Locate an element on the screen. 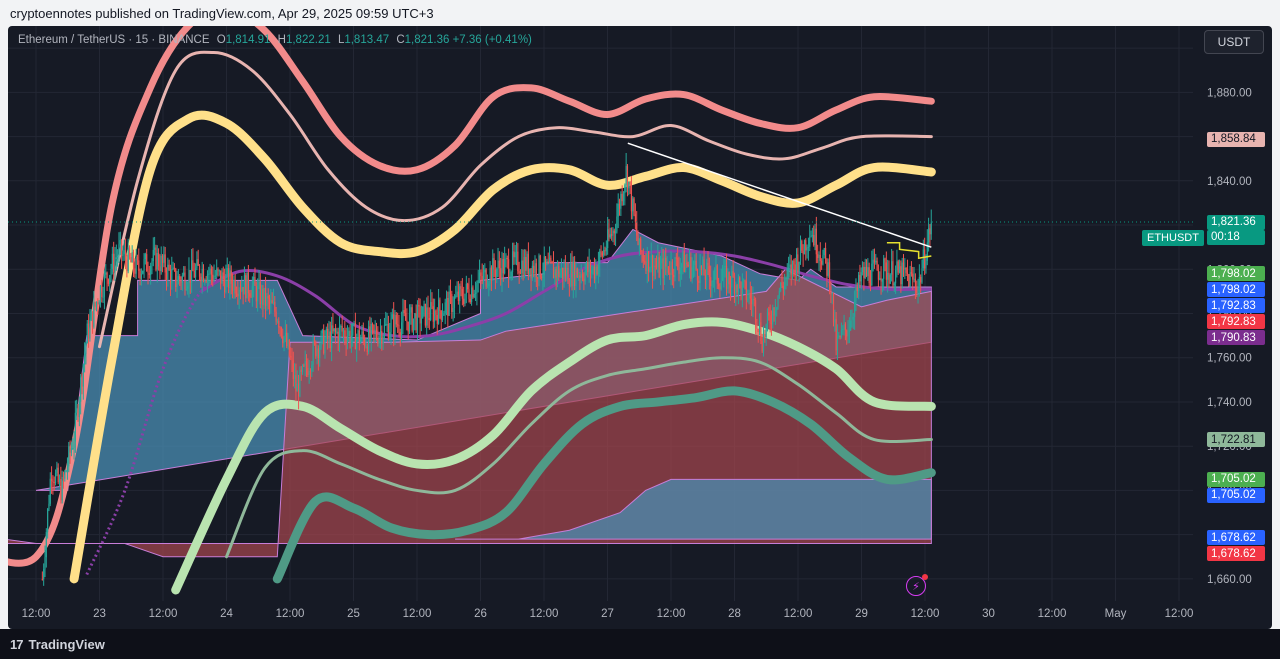  footer-brand: TradingView is located at coordinates (66, 644).